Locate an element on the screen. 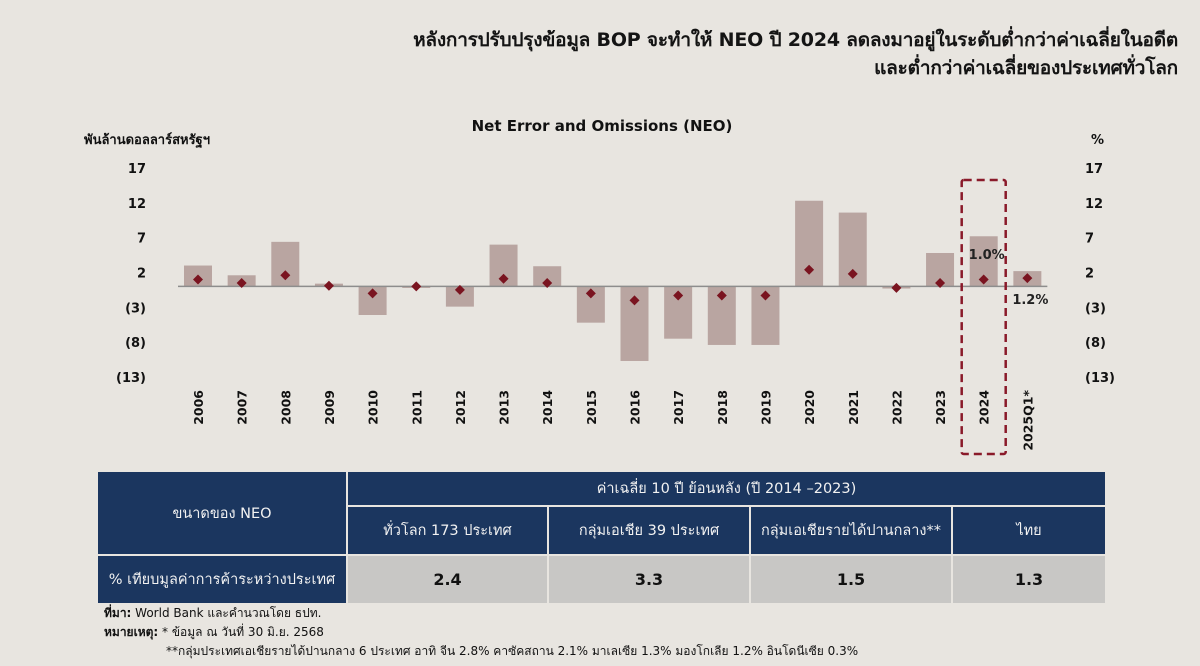 The height and width of the screenshot is (666, 1200). headline-line-2: และต่ำกว่าค่าเฉลี่ยของประเทศทั่วโลก is located at coordinates (1026, 68).